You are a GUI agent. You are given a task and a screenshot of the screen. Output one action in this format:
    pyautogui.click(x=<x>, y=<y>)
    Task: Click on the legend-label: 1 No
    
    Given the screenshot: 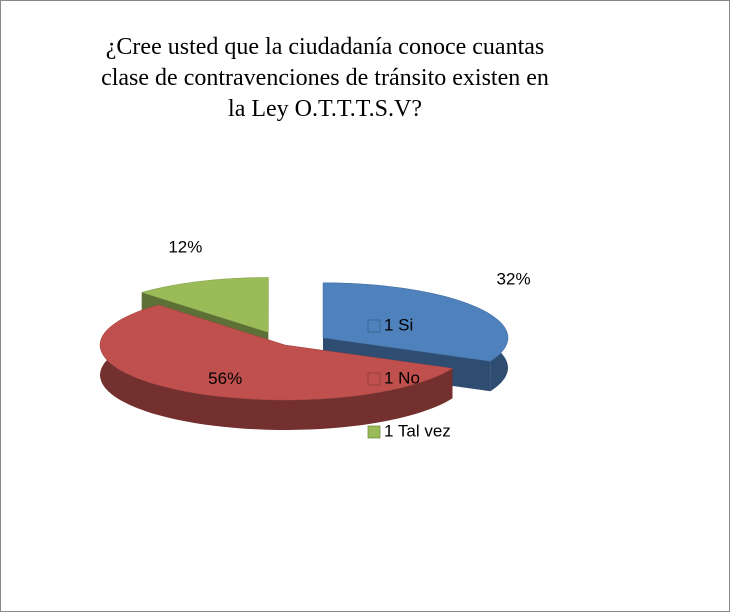 What is the action you would take?
    pyautogui.click(x=402, y=377)
    